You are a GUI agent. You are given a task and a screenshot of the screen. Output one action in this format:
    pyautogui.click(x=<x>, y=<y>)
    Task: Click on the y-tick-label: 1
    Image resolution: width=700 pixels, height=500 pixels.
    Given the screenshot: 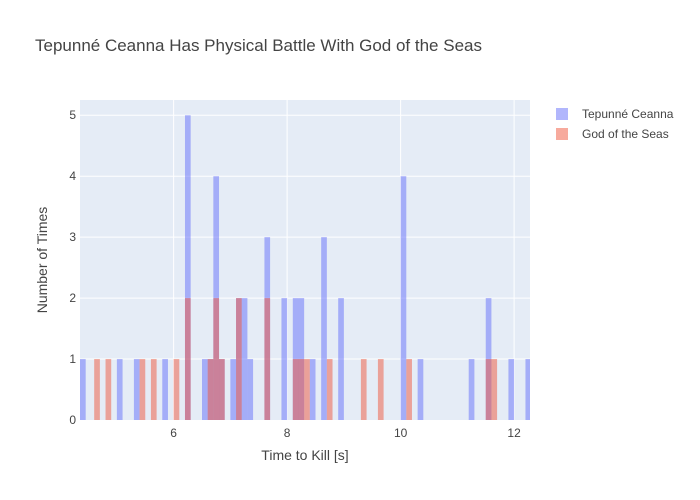 What is the action you would take?
    pyautogui.click(x=72, y=359)
    